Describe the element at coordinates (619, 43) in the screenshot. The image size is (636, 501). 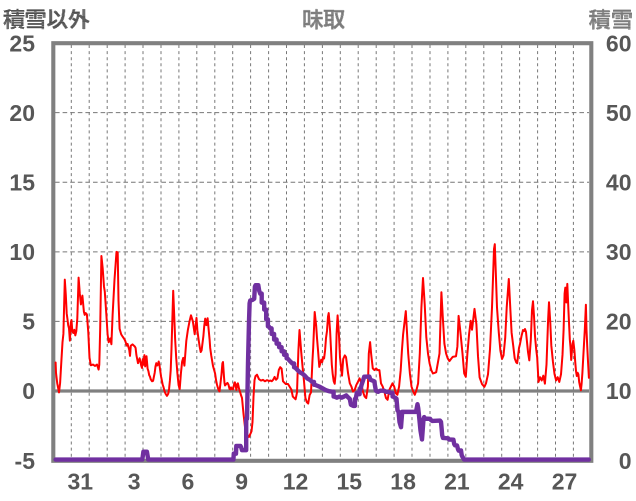
I see `svg-text: 60` at that location.